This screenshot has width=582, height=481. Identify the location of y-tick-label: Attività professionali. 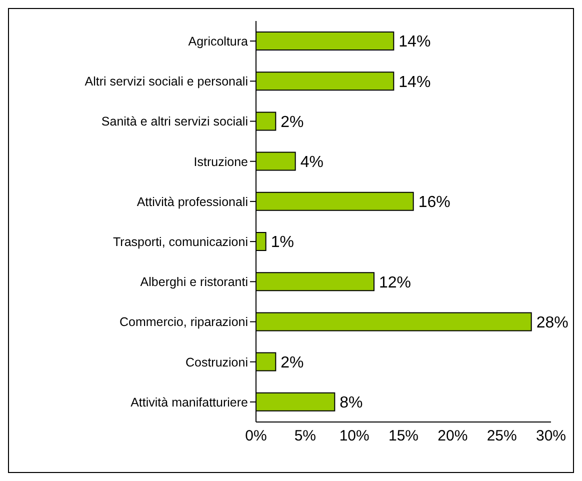
(192, 201).